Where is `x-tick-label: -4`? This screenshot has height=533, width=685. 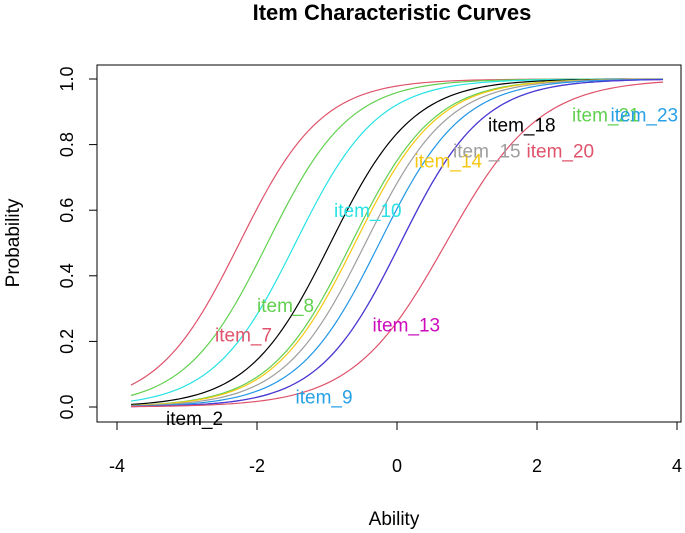
x-tick-label: -4 is located at coordinates (117, 466).